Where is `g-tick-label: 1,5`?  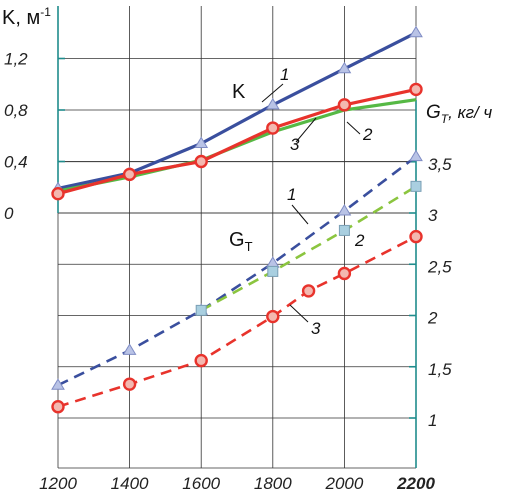
g-tick-label: 1,5 is located at coordinates (440, 369).